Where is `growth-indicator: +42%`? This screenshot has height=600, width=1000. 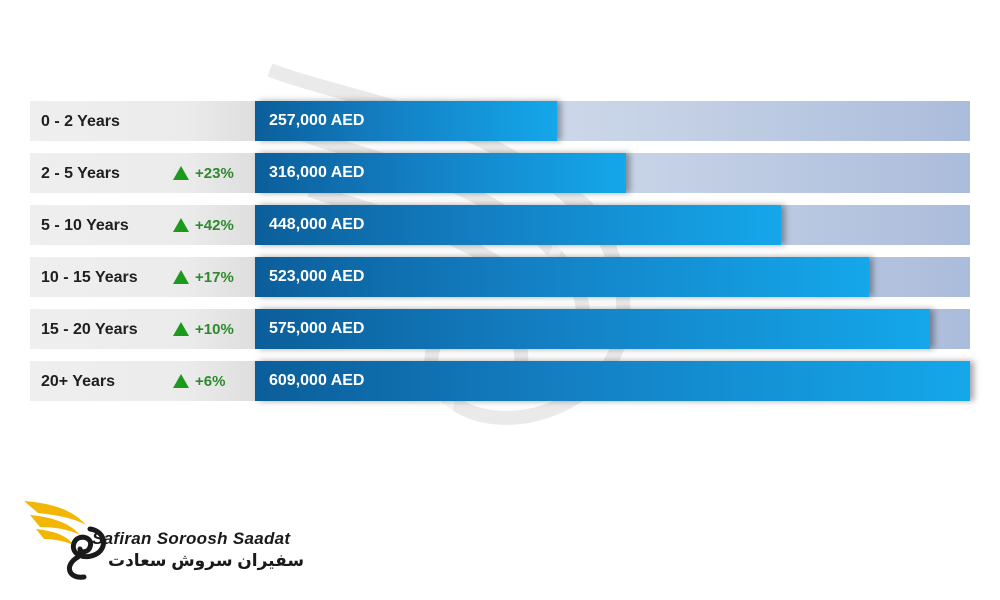
growth-indicator: +42% is located at coordinates (203, 226).